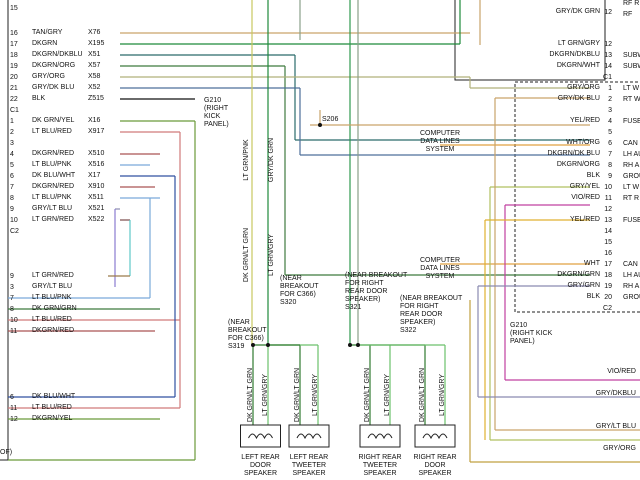  I want to click on pin-number: 10, so click(608, 187).